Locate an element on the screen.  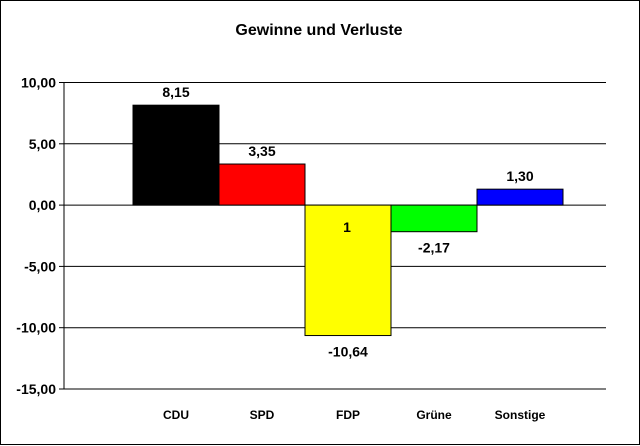
category-label: Sonstige is located at coordinates (520, 415).